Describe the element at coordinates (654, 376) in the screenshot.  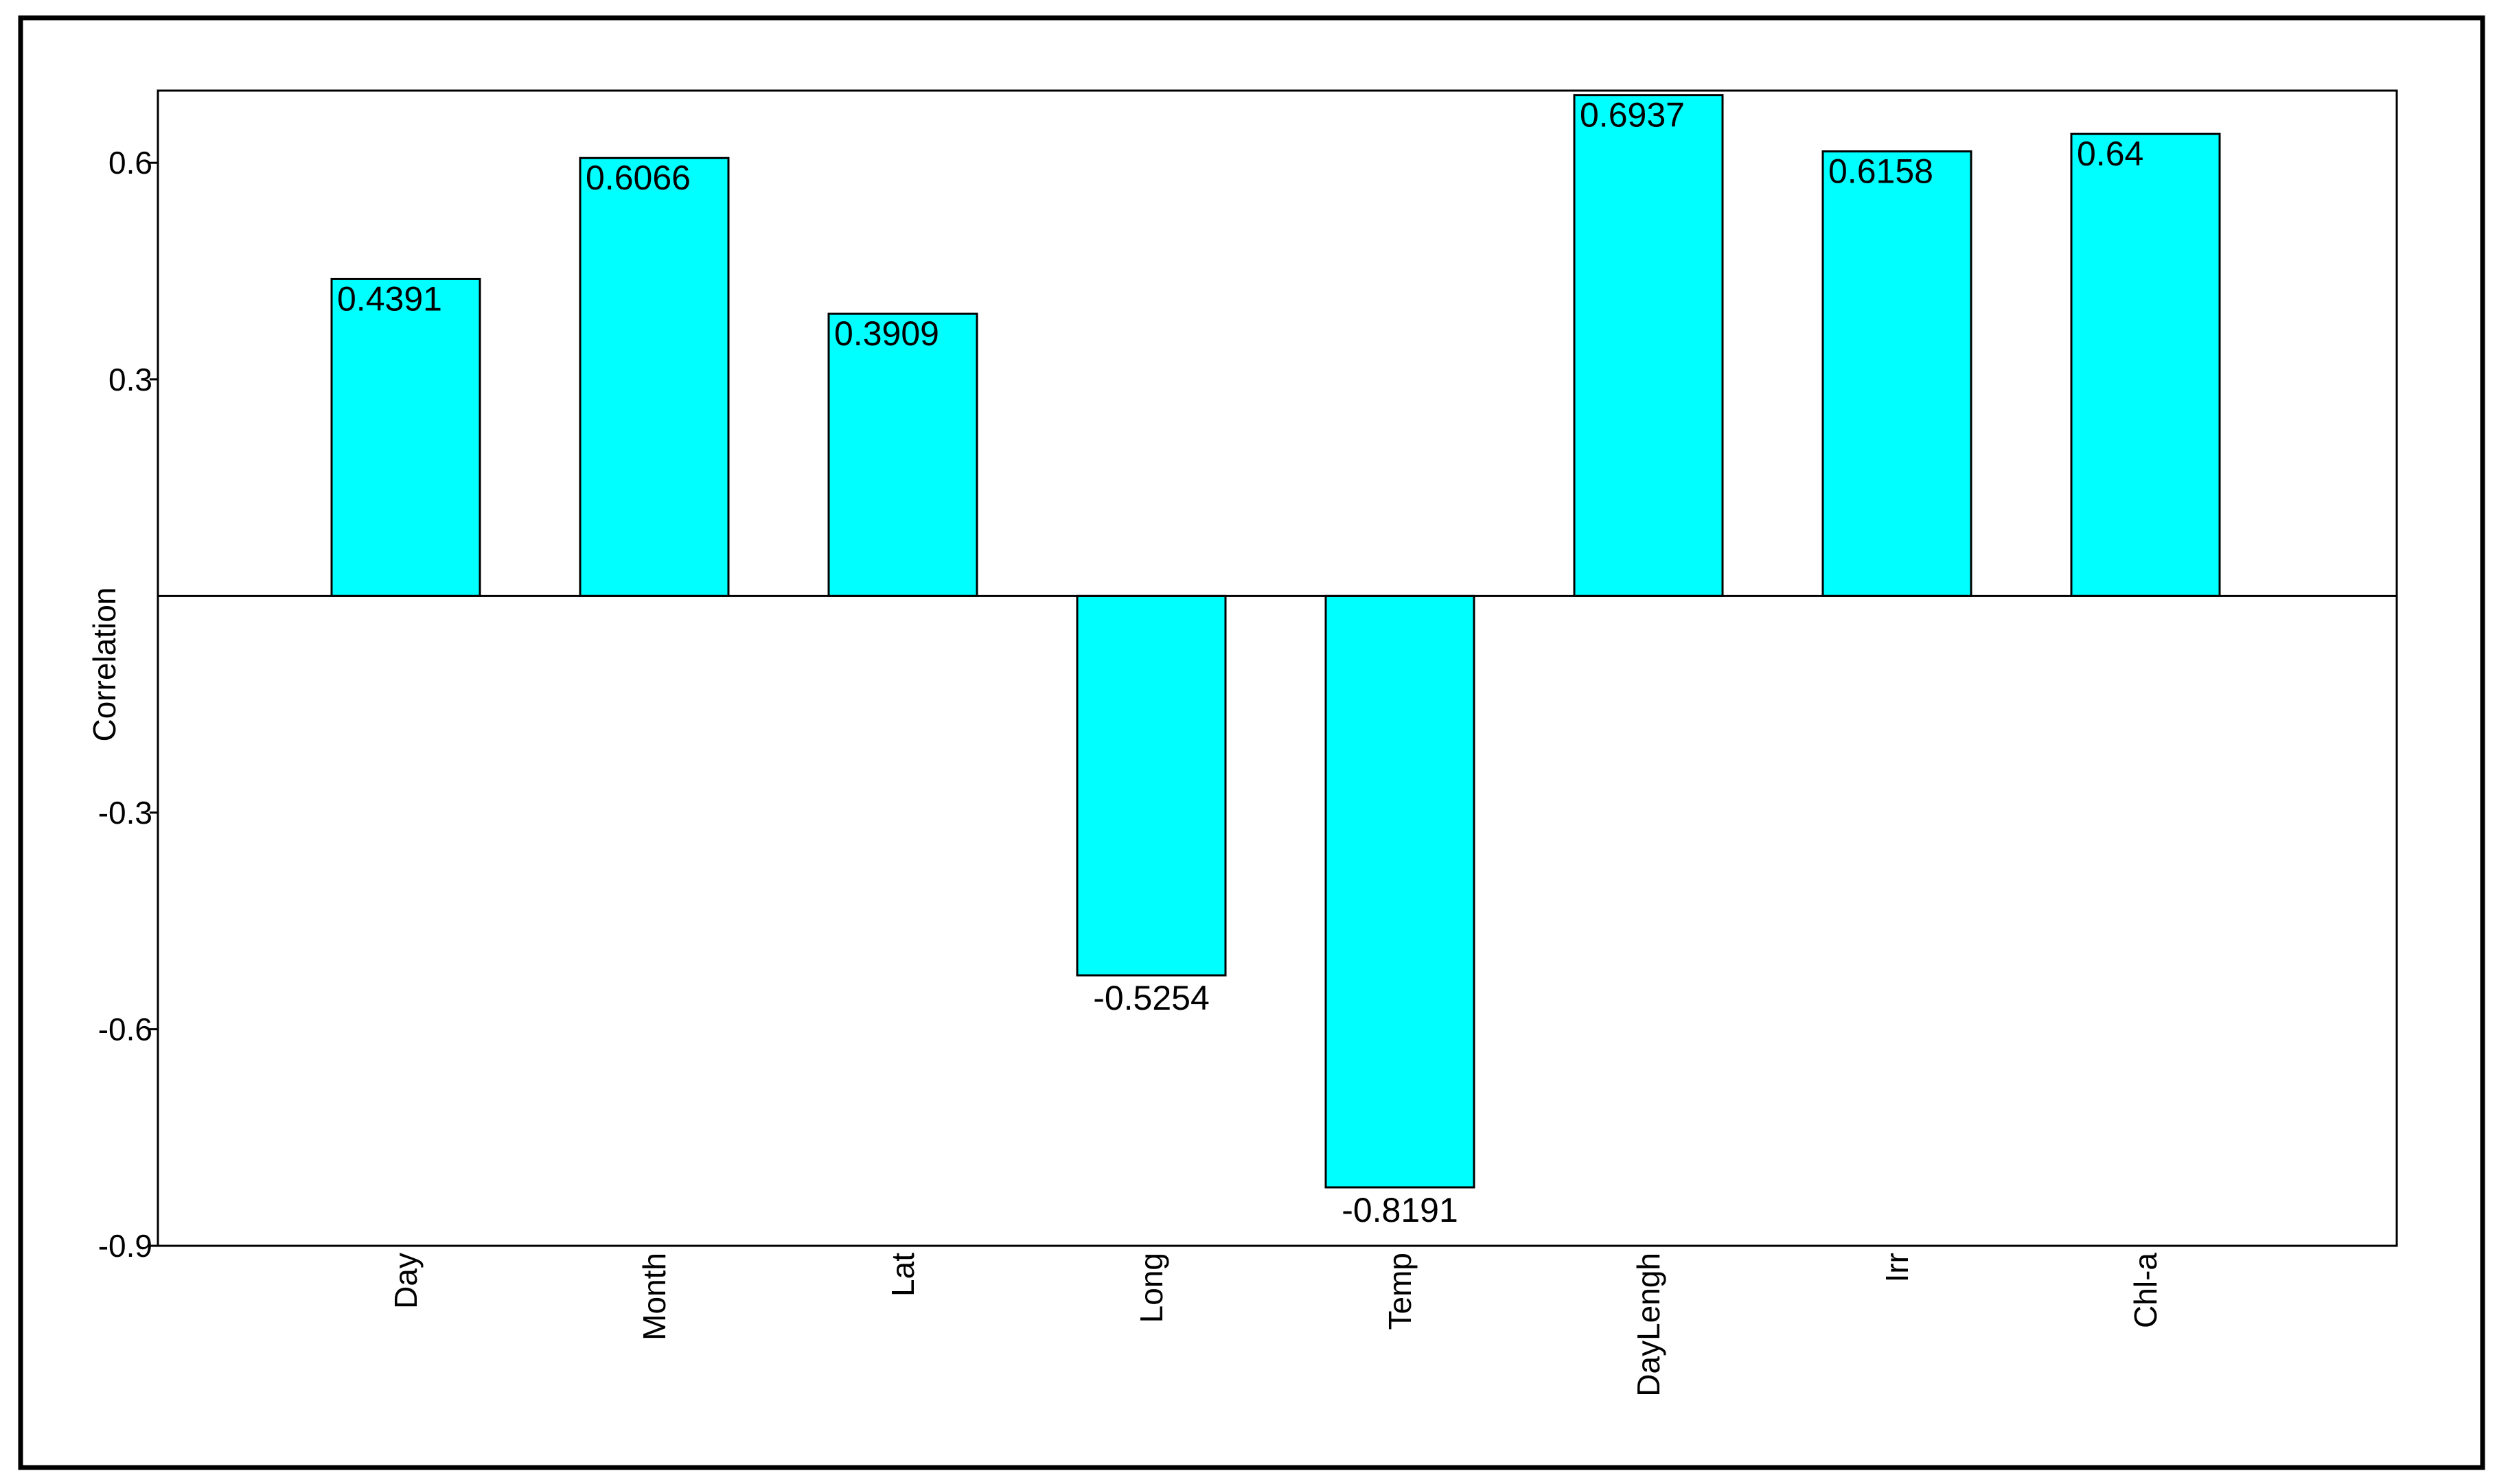
I see `bar-month` at that location.